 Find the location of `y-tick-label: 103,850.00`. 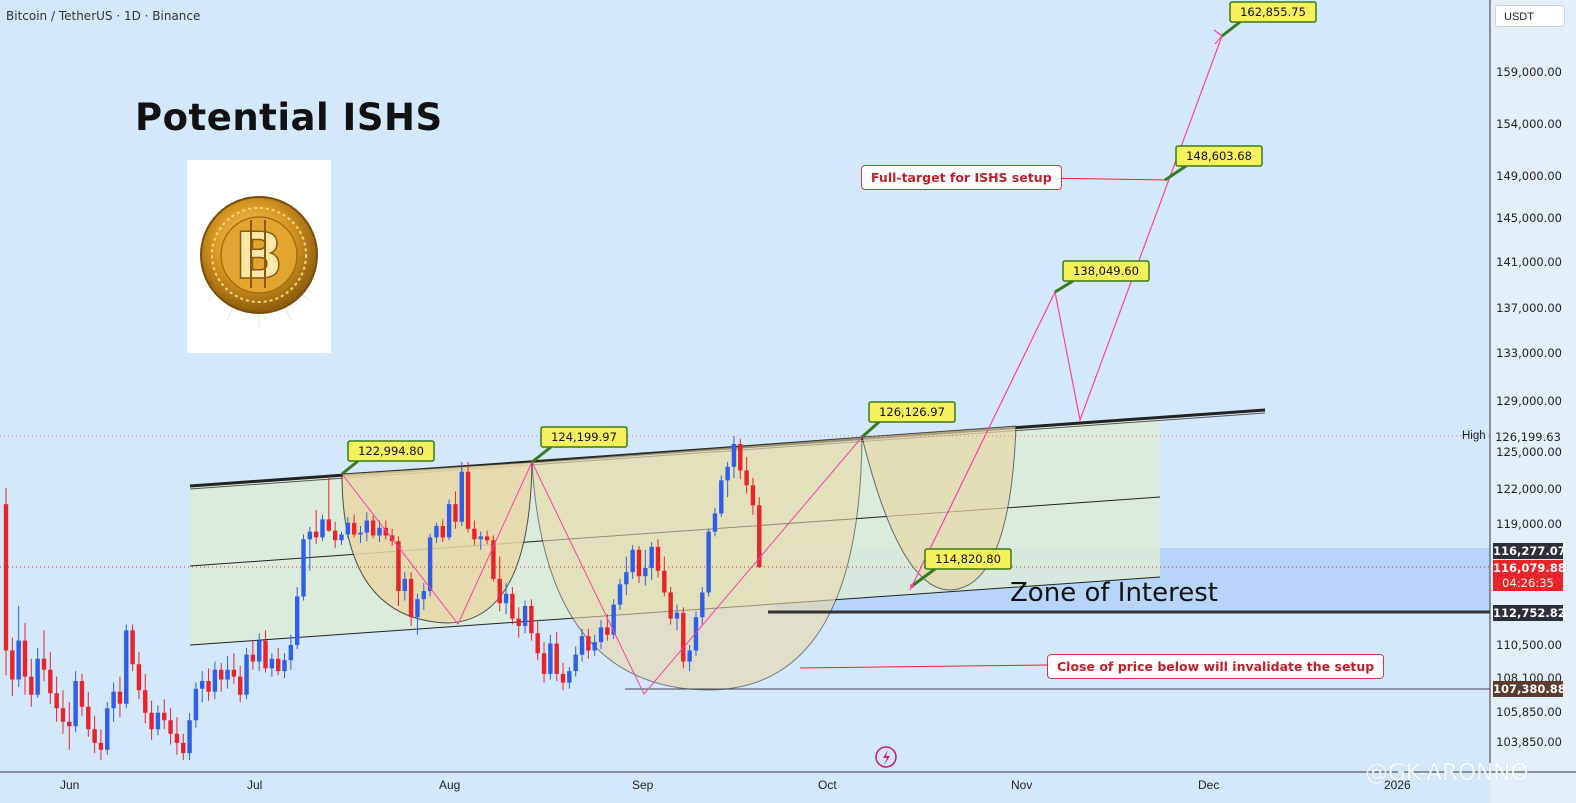

y-tick-label: 103,850.00 is located at coordinates (1529, 742).